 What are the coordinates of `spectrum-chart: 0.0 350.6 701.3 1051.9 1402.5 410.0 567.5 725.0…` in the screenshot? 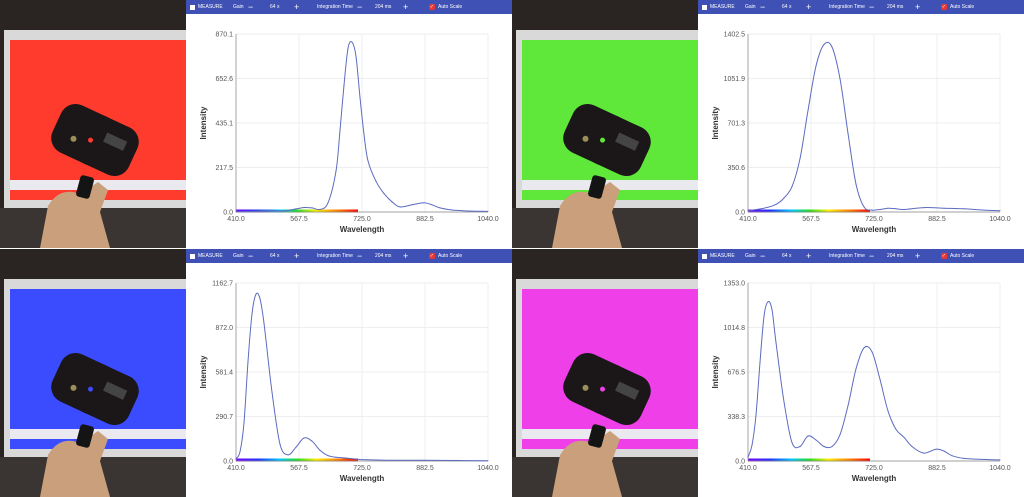 It's located at (861, 133).